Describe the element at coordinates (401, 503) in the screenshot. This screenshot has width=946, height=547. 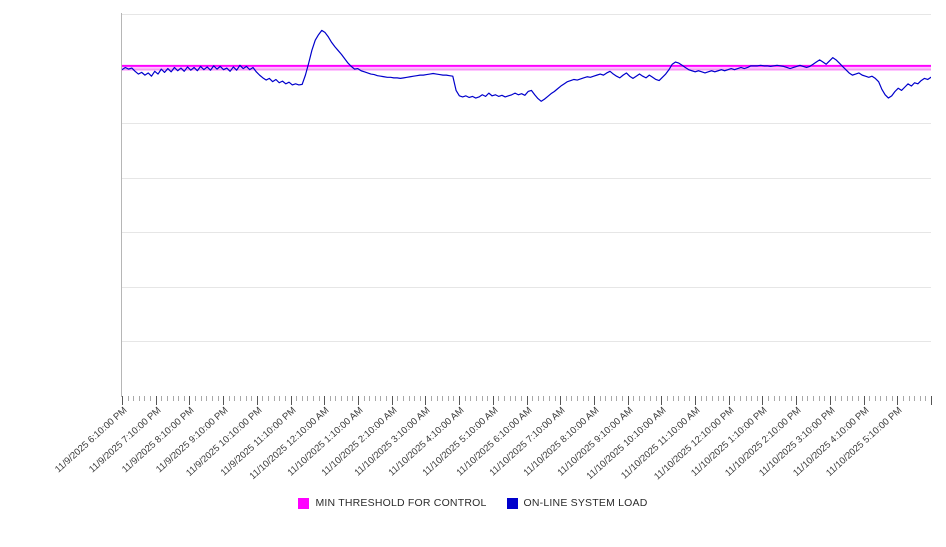
I see `legend-label: MIN THRESHOLD FOR CONTROL` at that location.